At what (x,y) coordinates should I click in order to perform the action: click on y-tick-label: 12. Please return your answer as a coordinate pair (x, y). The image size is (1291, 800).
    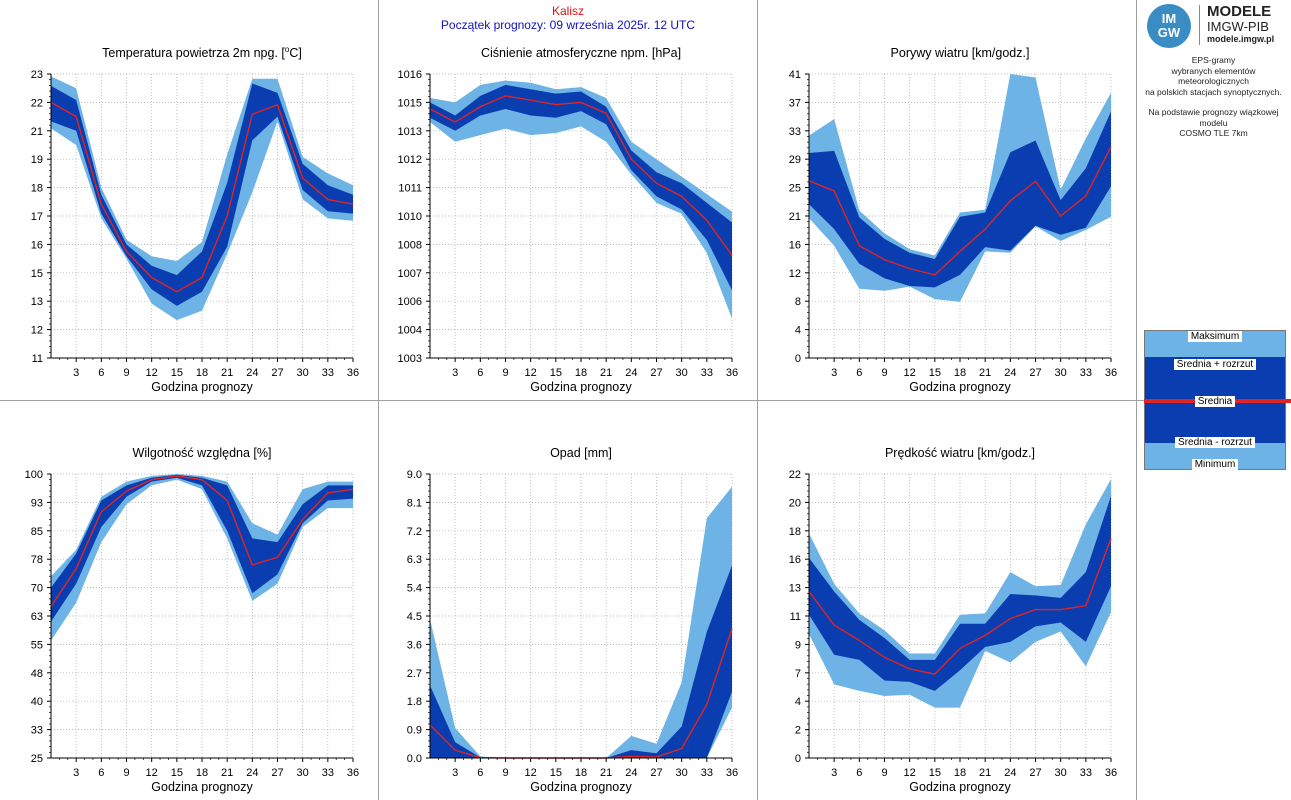
    Looking at the image, I should click on (37, 331).